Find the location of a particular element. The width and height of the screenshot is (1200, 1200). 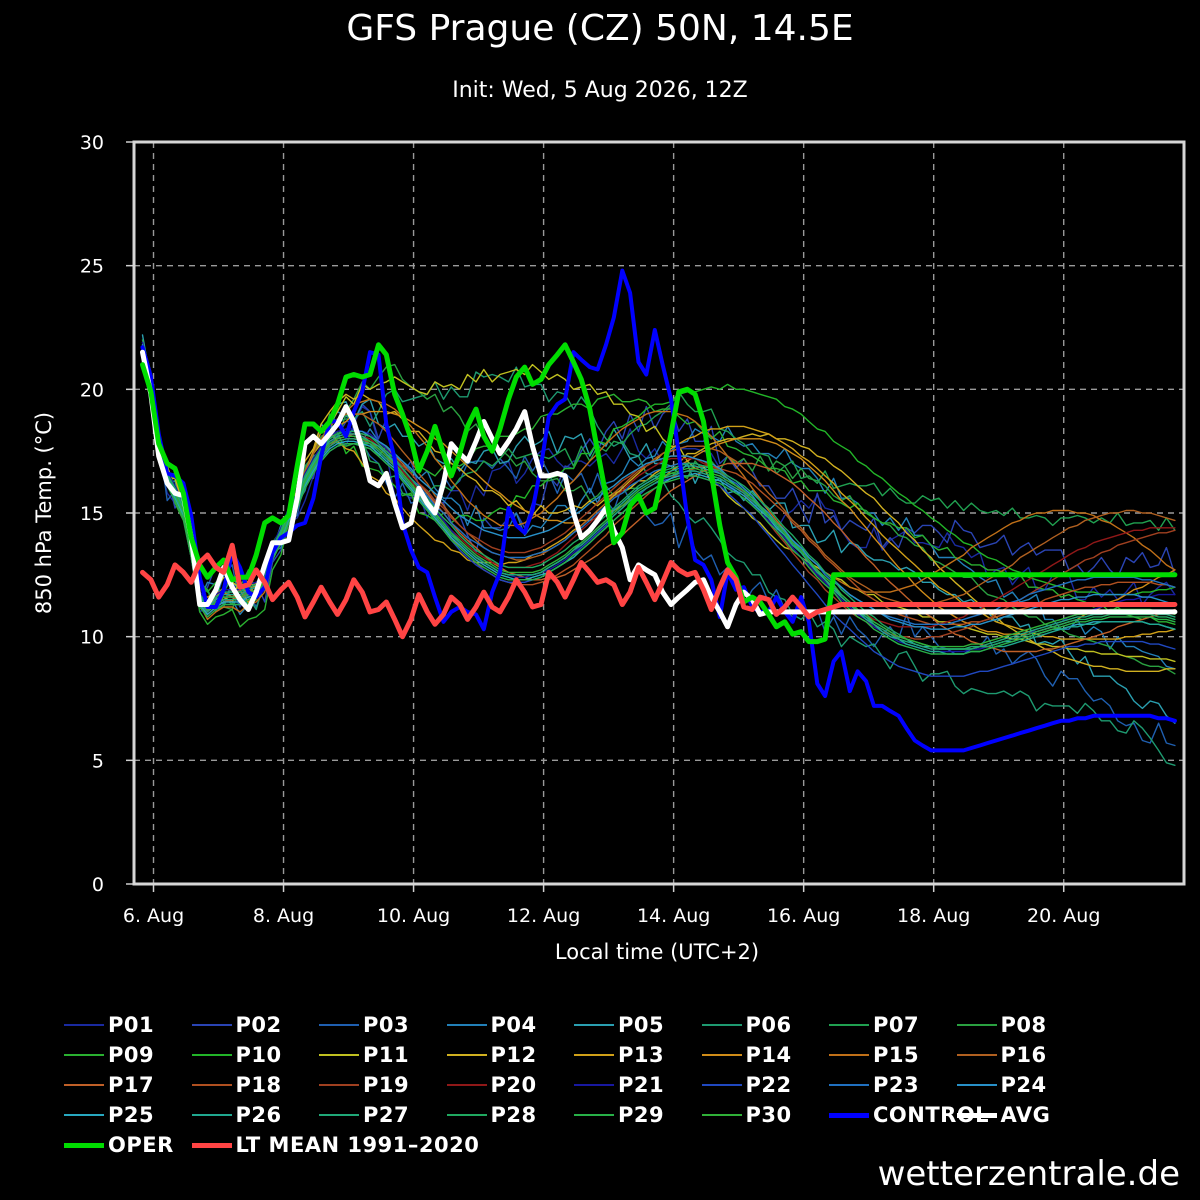

legend-label: P25 is located at coordinates (131, 1115).